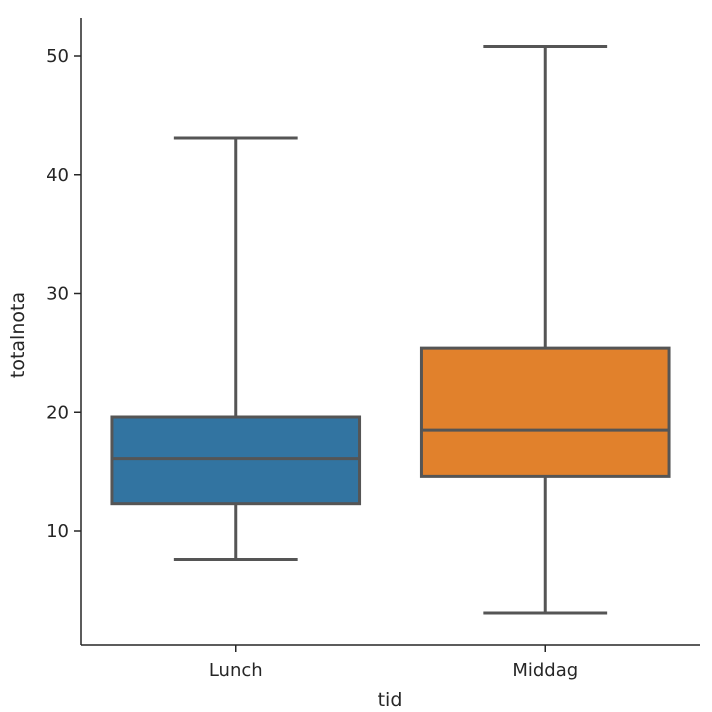 The height and width of the screenshot is (712, 712). Describe the element at coordinates (57, 56) in the screenshot. I see `y-tick-label: 50` at that location.